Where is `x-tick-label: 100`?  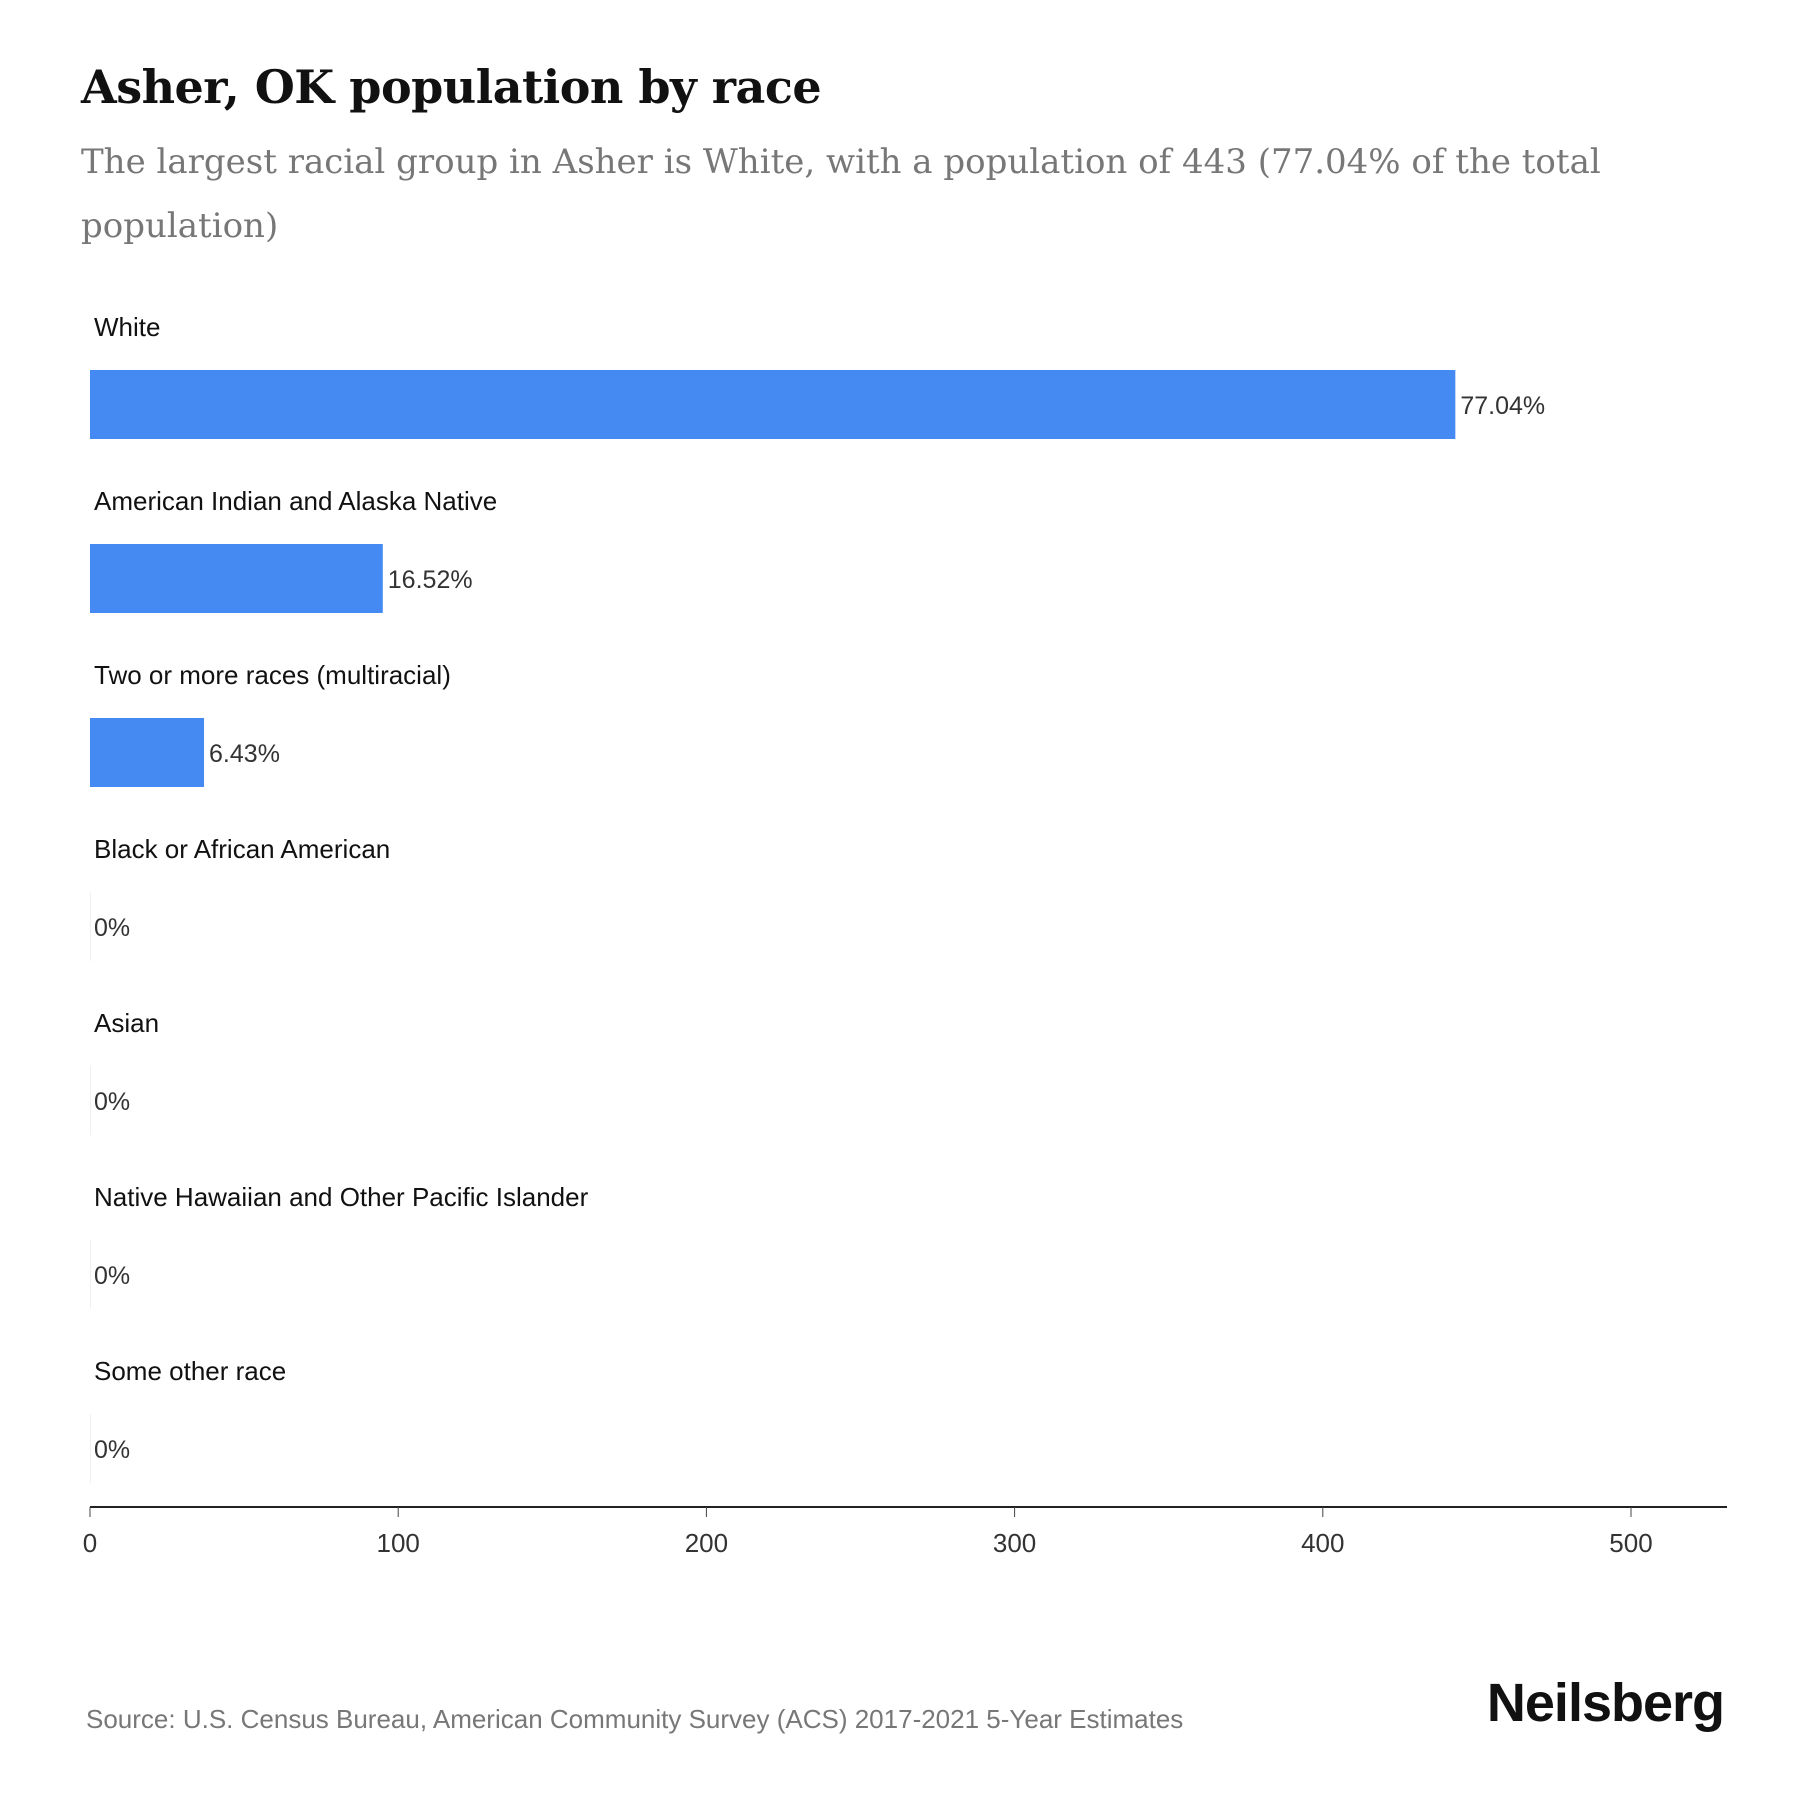
x-tick-label: 100 is located at coordinates (398, 1543).